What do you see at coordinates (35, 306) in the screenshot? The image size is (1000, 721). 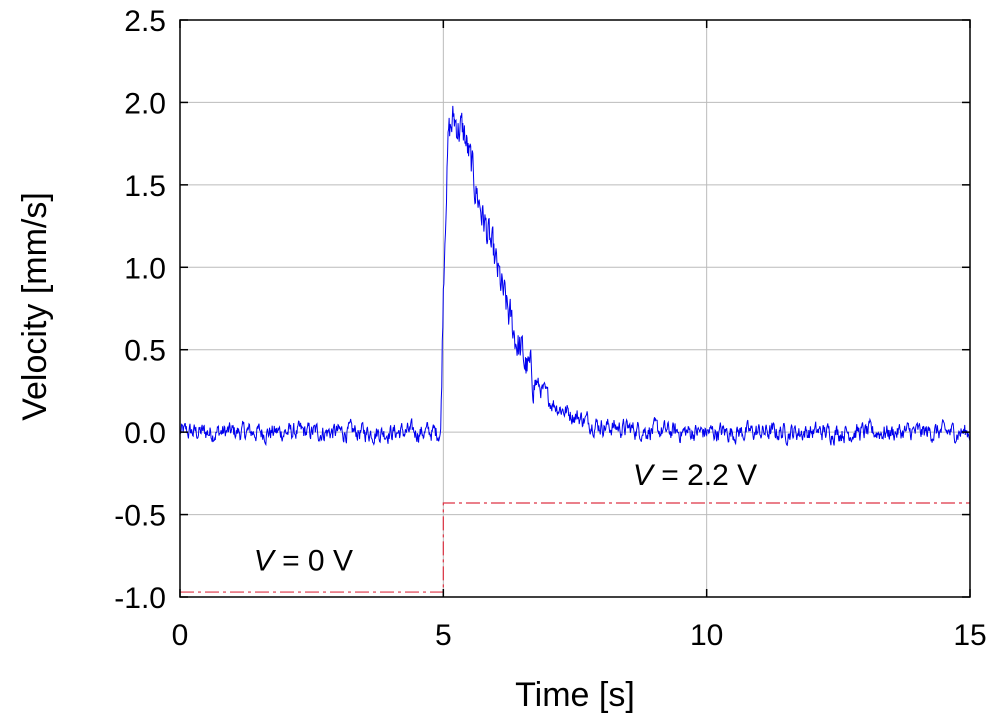 I see `y-axis-label: Velocity [mm/s]` at bounding box center [35, 306].